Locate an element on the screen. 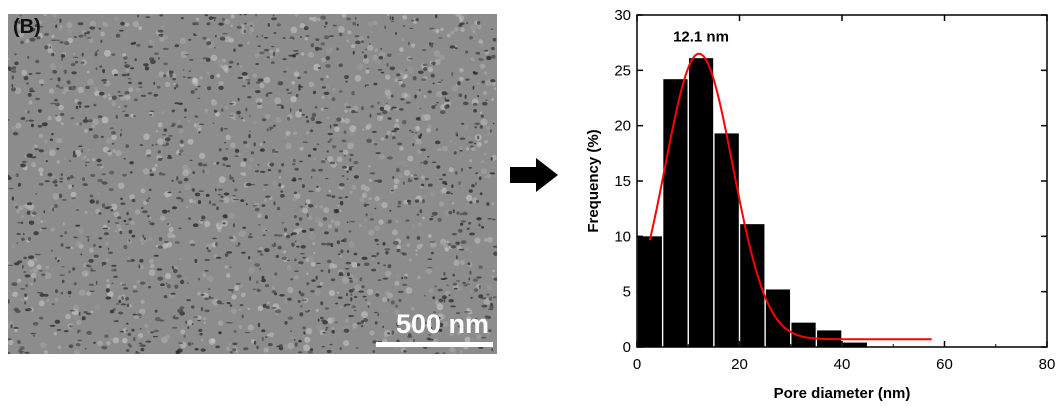 Image resolution: width=1064 pixels, height=406 pixels. y-tick-label: 25 is located at coordinates (622, 70).